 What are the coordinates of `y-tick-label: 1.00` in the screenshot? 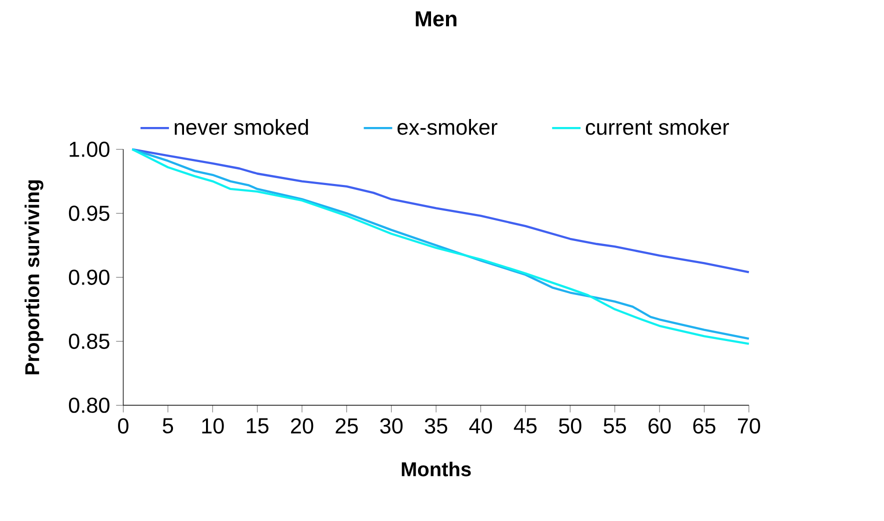 It's located at (90, 149).